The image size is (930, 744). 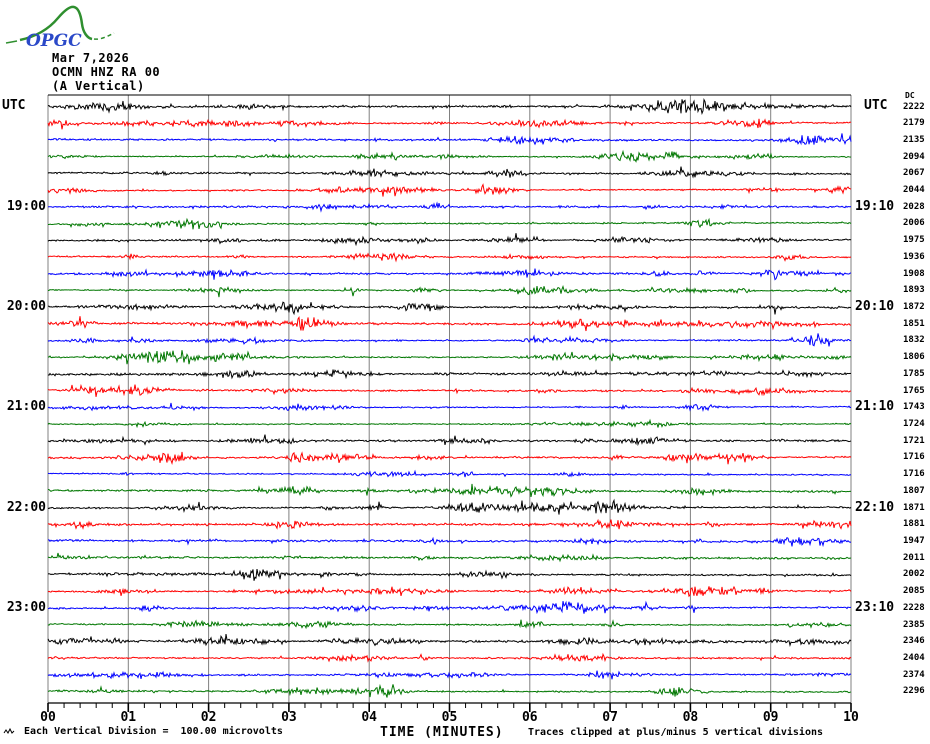 What do you see at coordinates (914, 357) in the screenshot?
I see `dc-offset-row-15: 1806` at bounding box center [914, 357].